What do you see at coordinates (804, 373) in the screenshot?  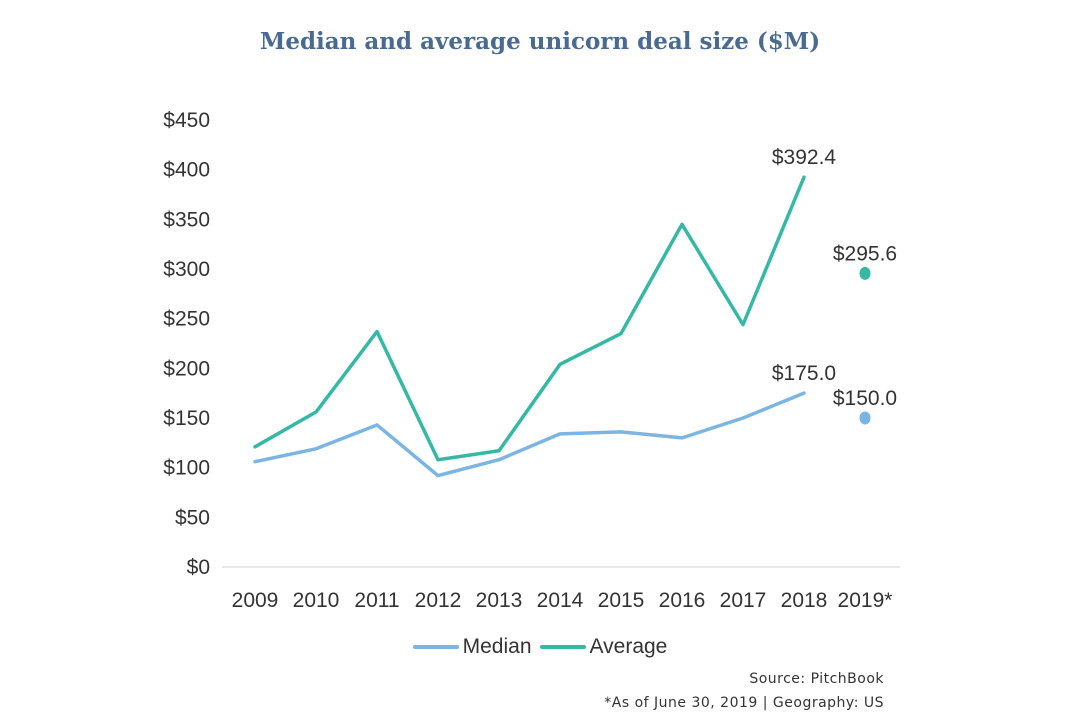 I see `data-label: $175.0` at bounding box center [804, 373].